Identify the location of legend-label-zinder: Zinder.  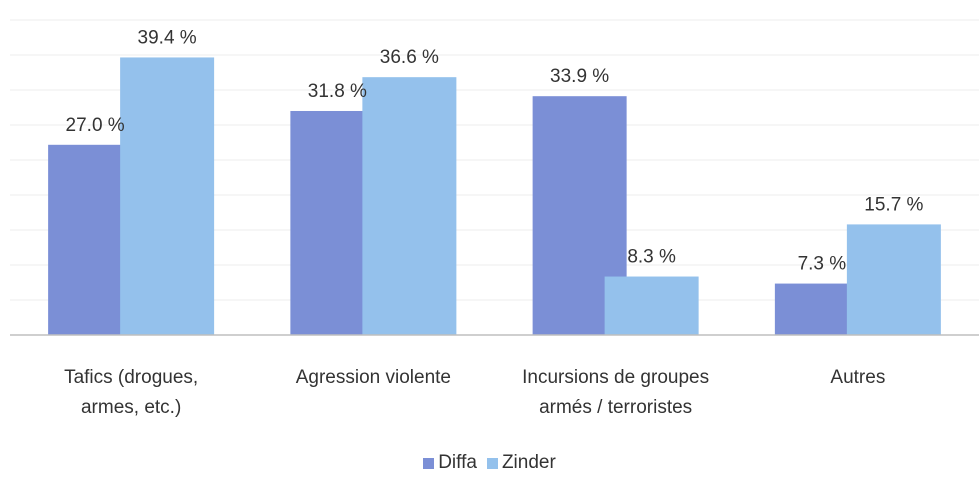
(528, 462).